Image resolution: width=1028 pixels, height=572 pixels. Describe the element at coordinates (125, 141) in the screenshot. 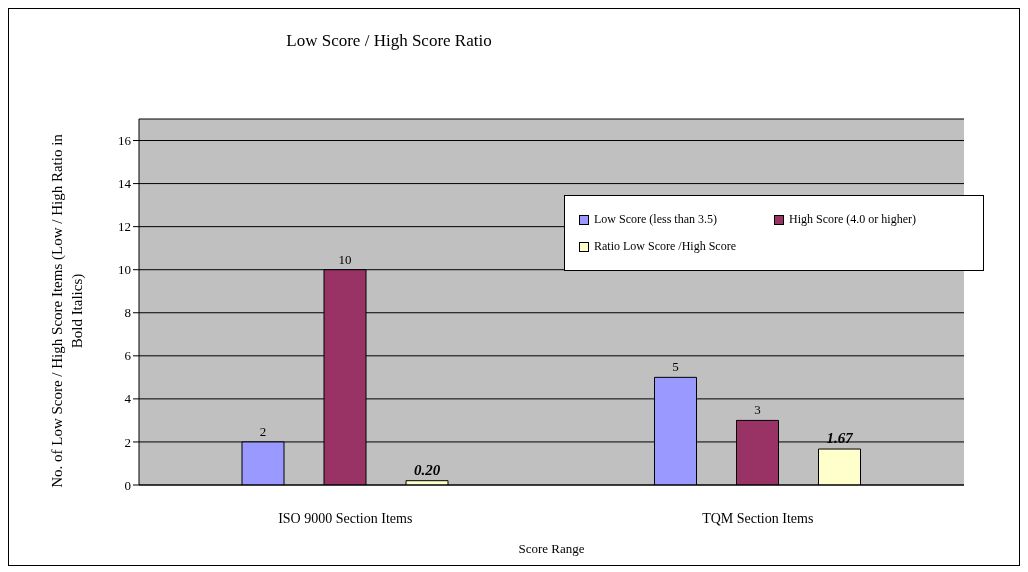

I see `y-tick-label: 16` at that location.